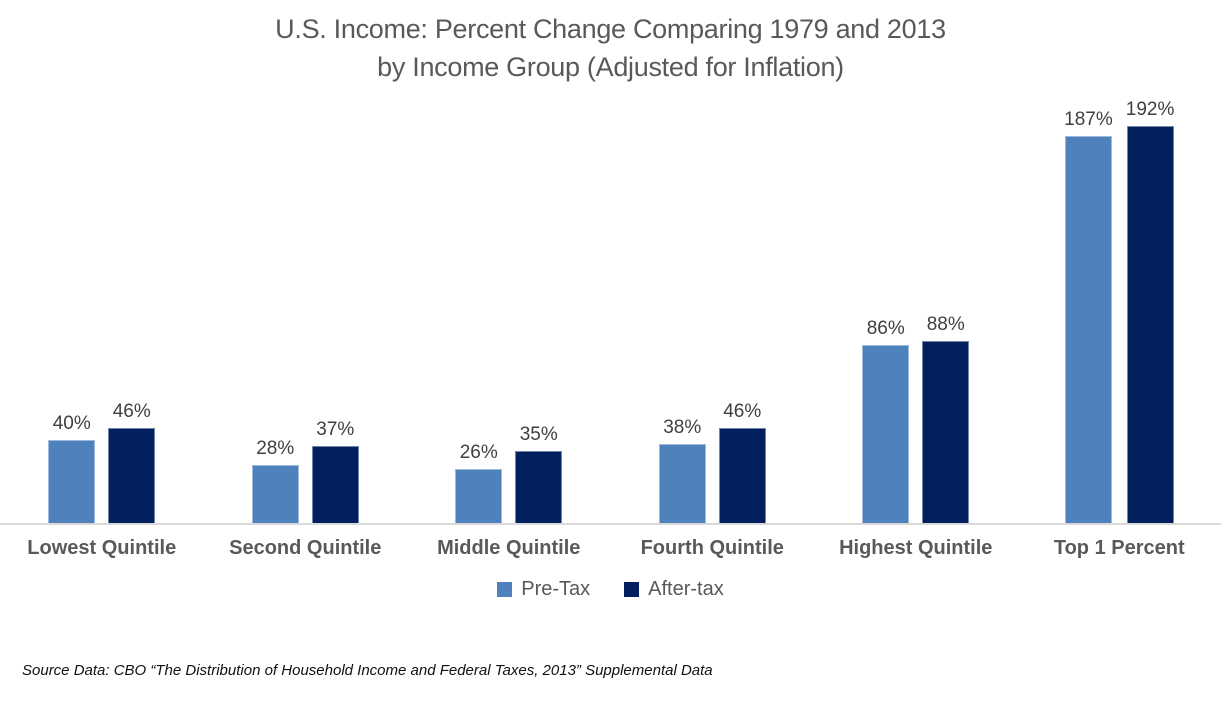  I want to click on value-label: 35%, so click(538, 434).